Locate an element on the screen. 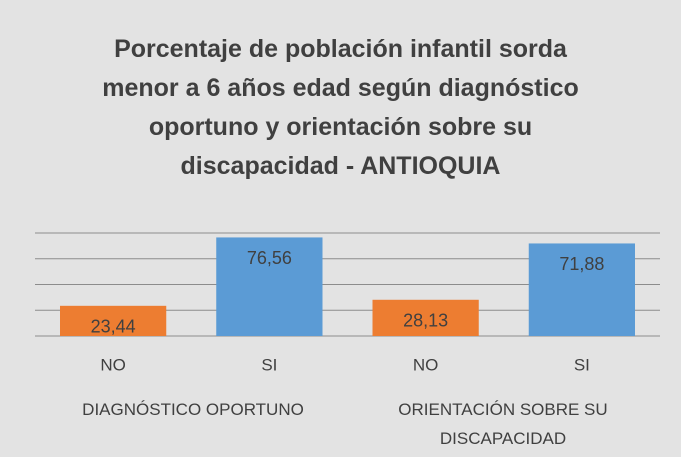 This screenshot has width=681, height=457. value-label: 23,44 is located at coordinates (113, 327).